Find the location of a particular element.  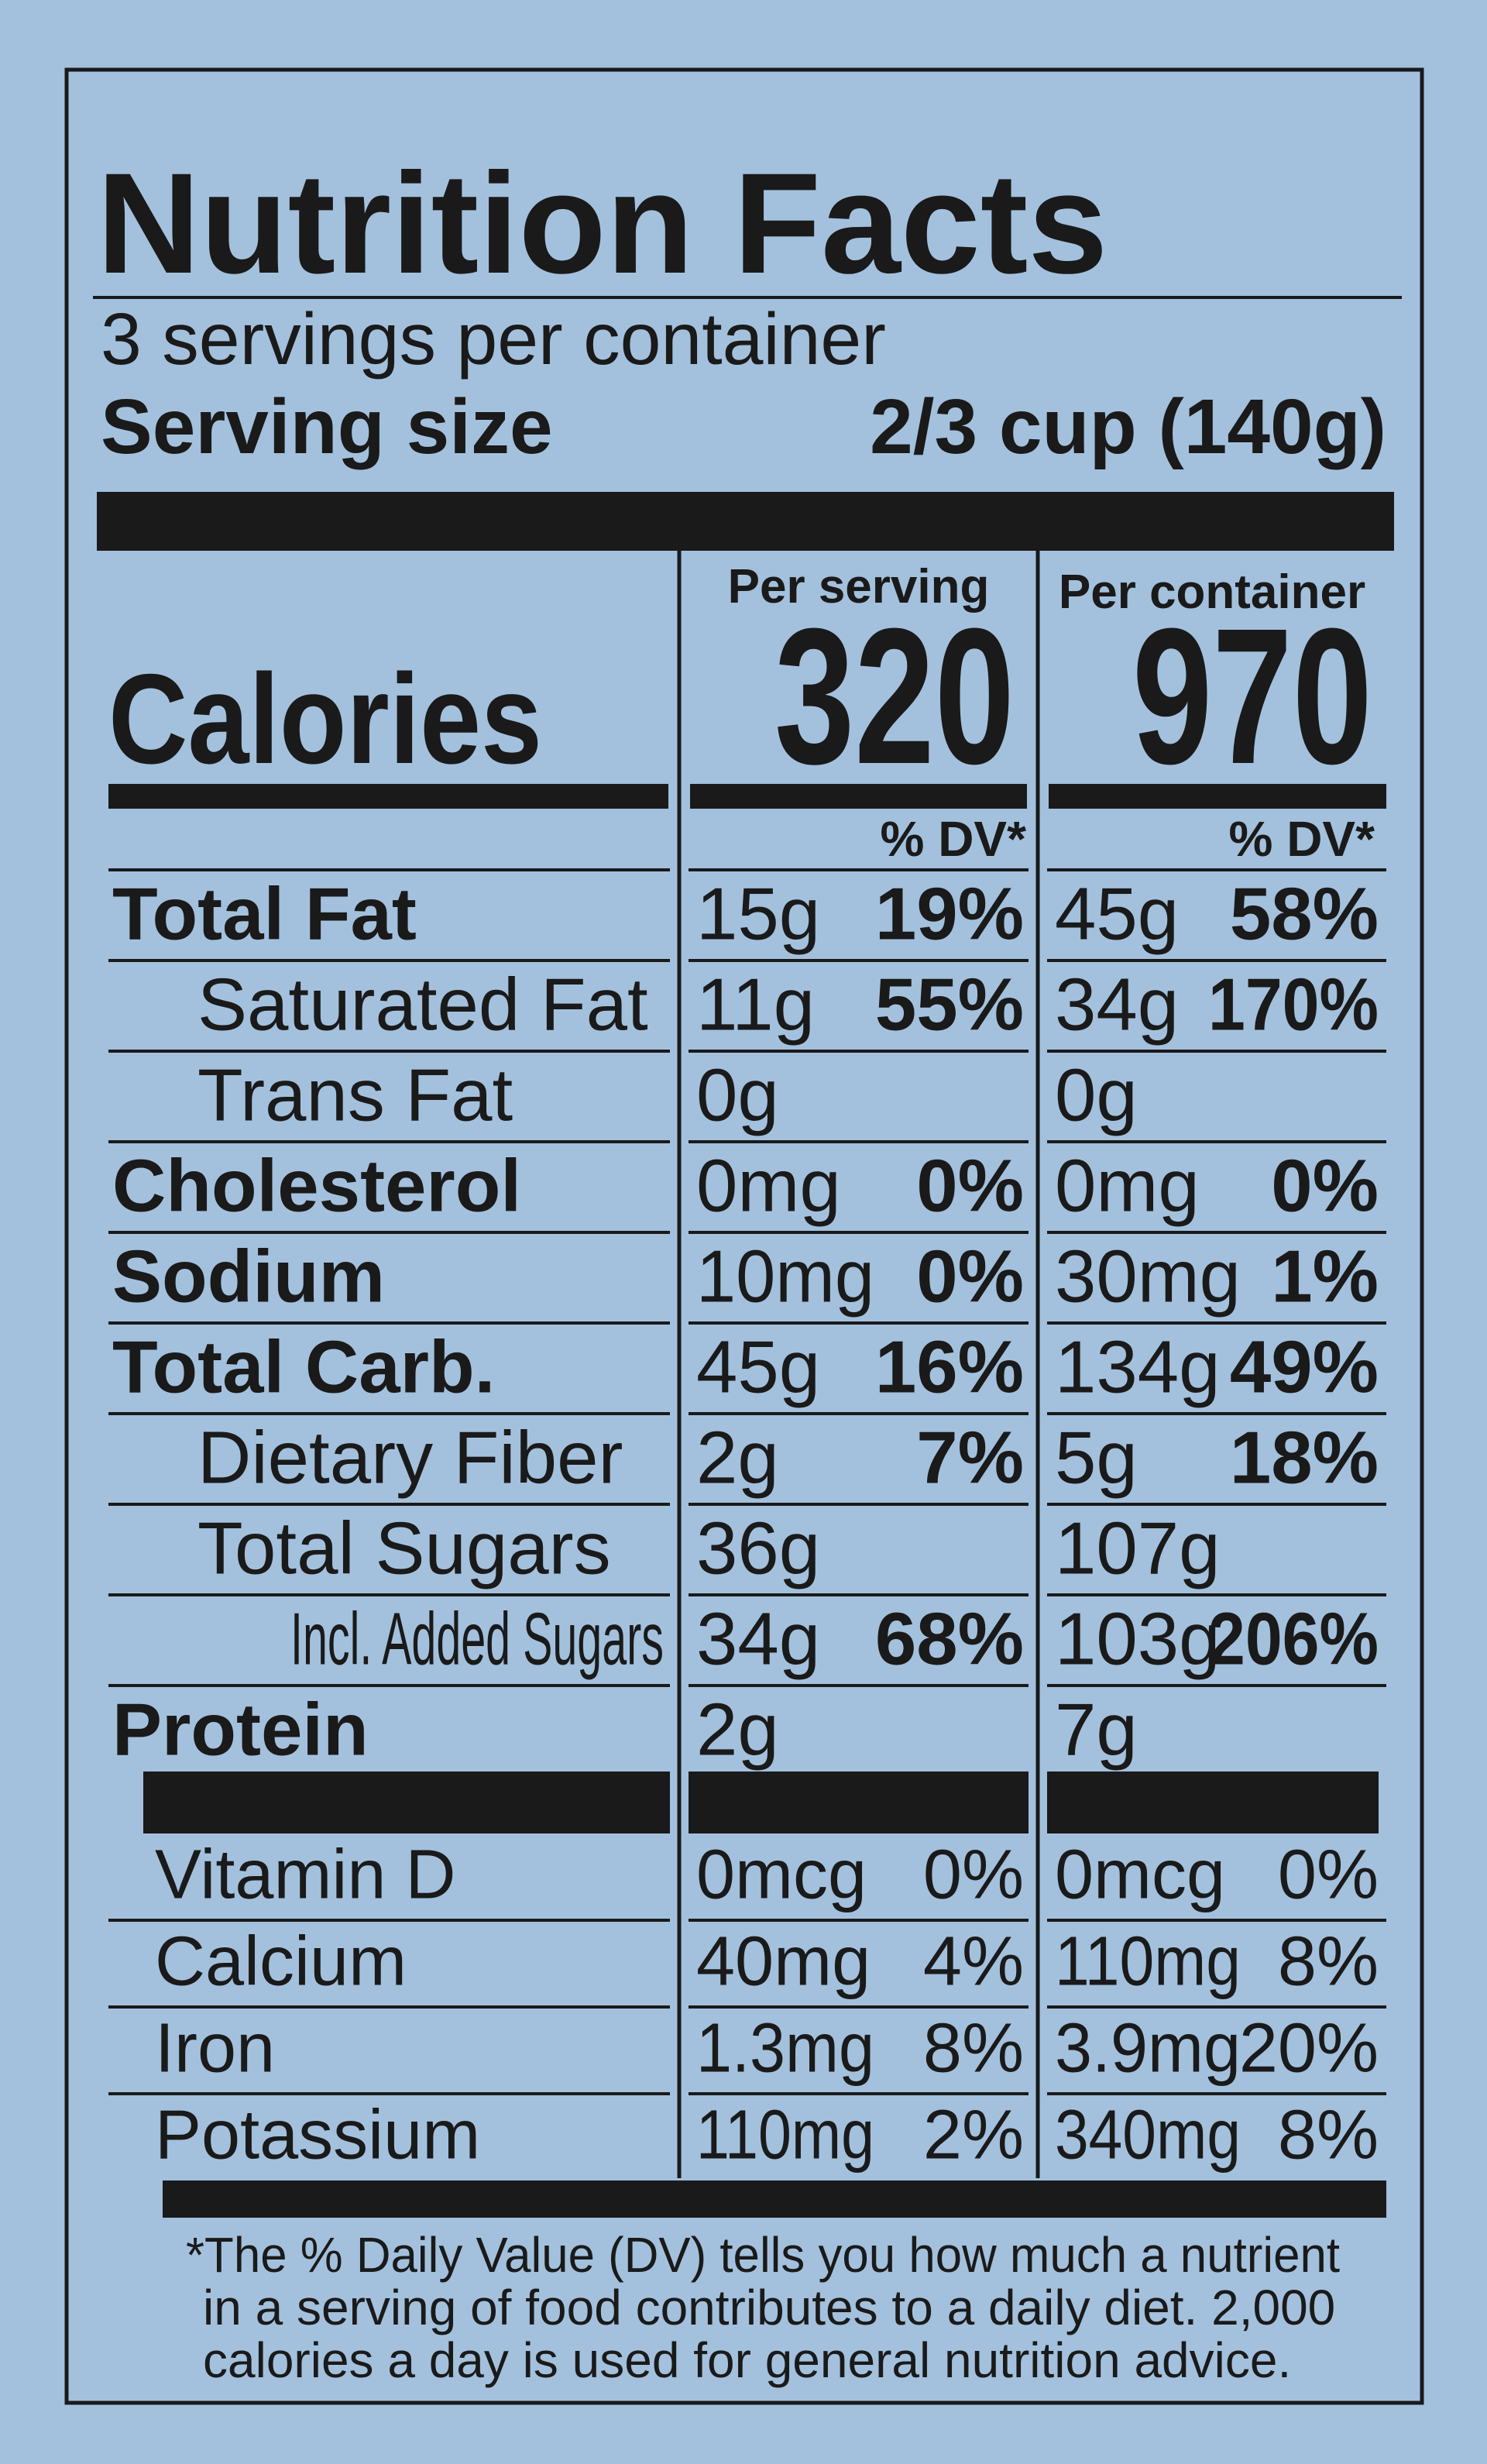

daily-value: 16% is located at coordinates (950, 1367).